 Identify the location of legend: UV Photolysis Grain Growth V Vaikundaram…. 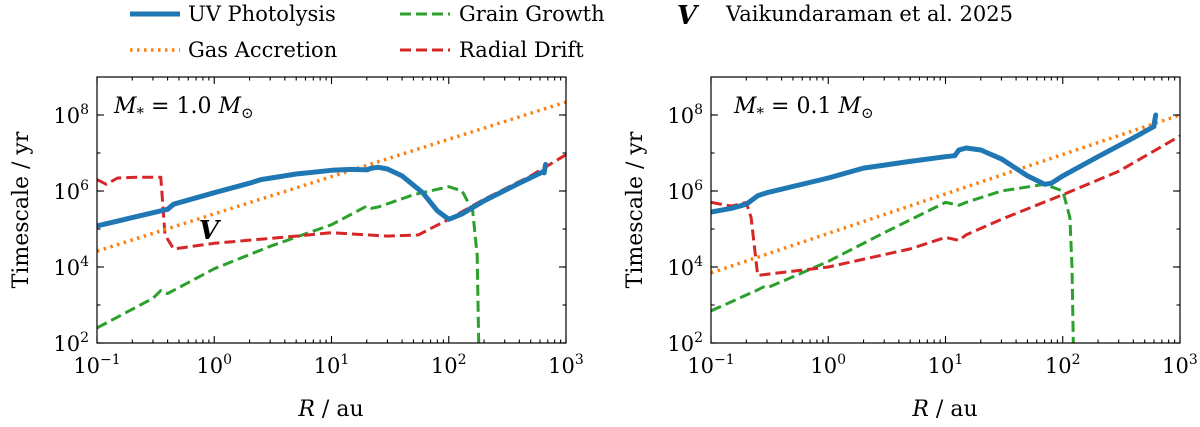
(571, 31).